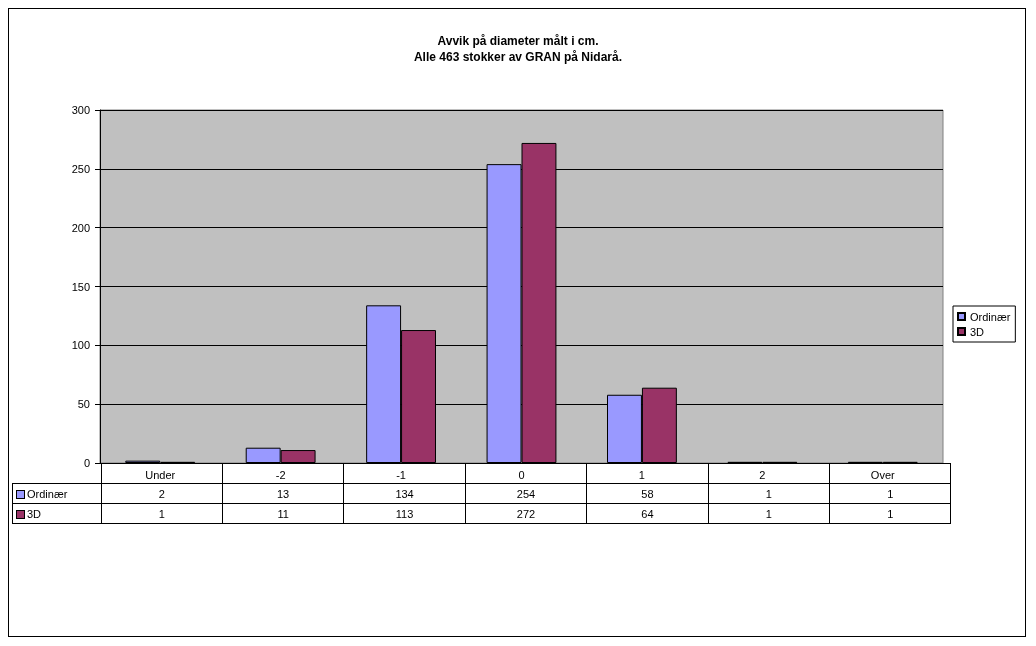  Describe the element at coordinates (977, 331) in the screenshot. I see `legend-label: 3D` at that location.